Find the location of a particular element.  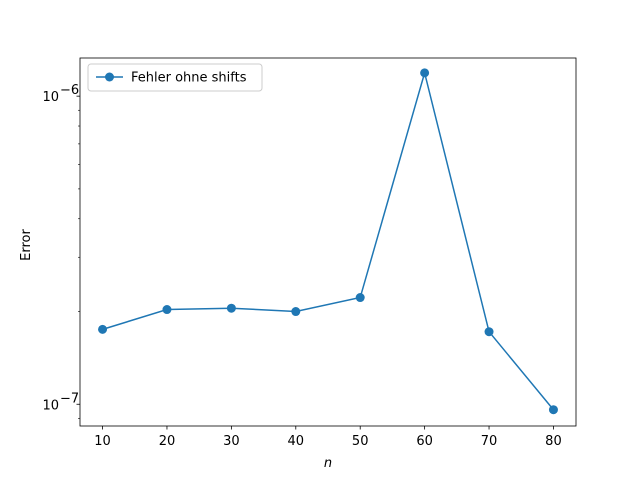

x-axis-label: n is located at coordinates (328, 463).